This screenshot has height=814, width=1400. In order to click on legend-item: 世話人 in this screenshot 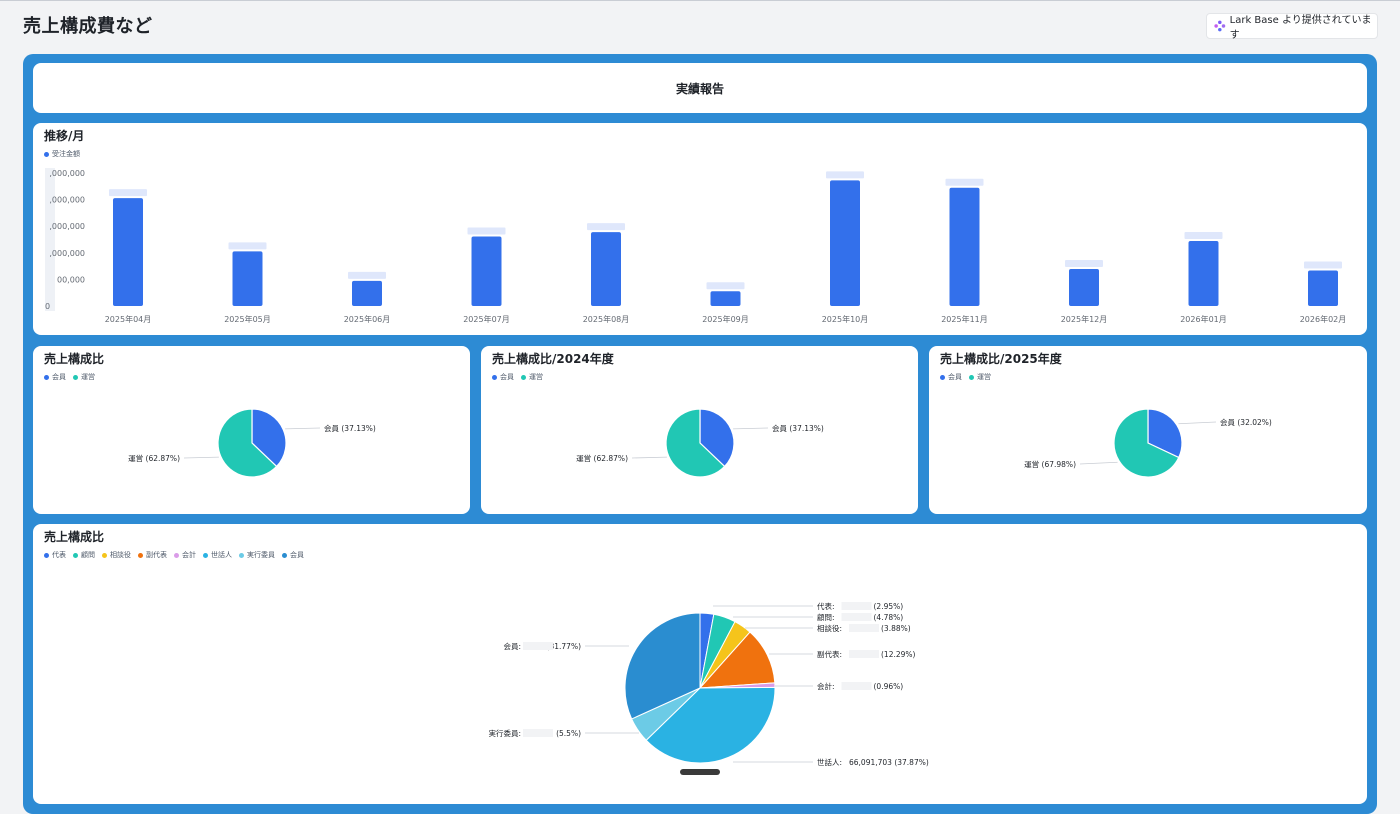, I will do `click(217, 555)`.